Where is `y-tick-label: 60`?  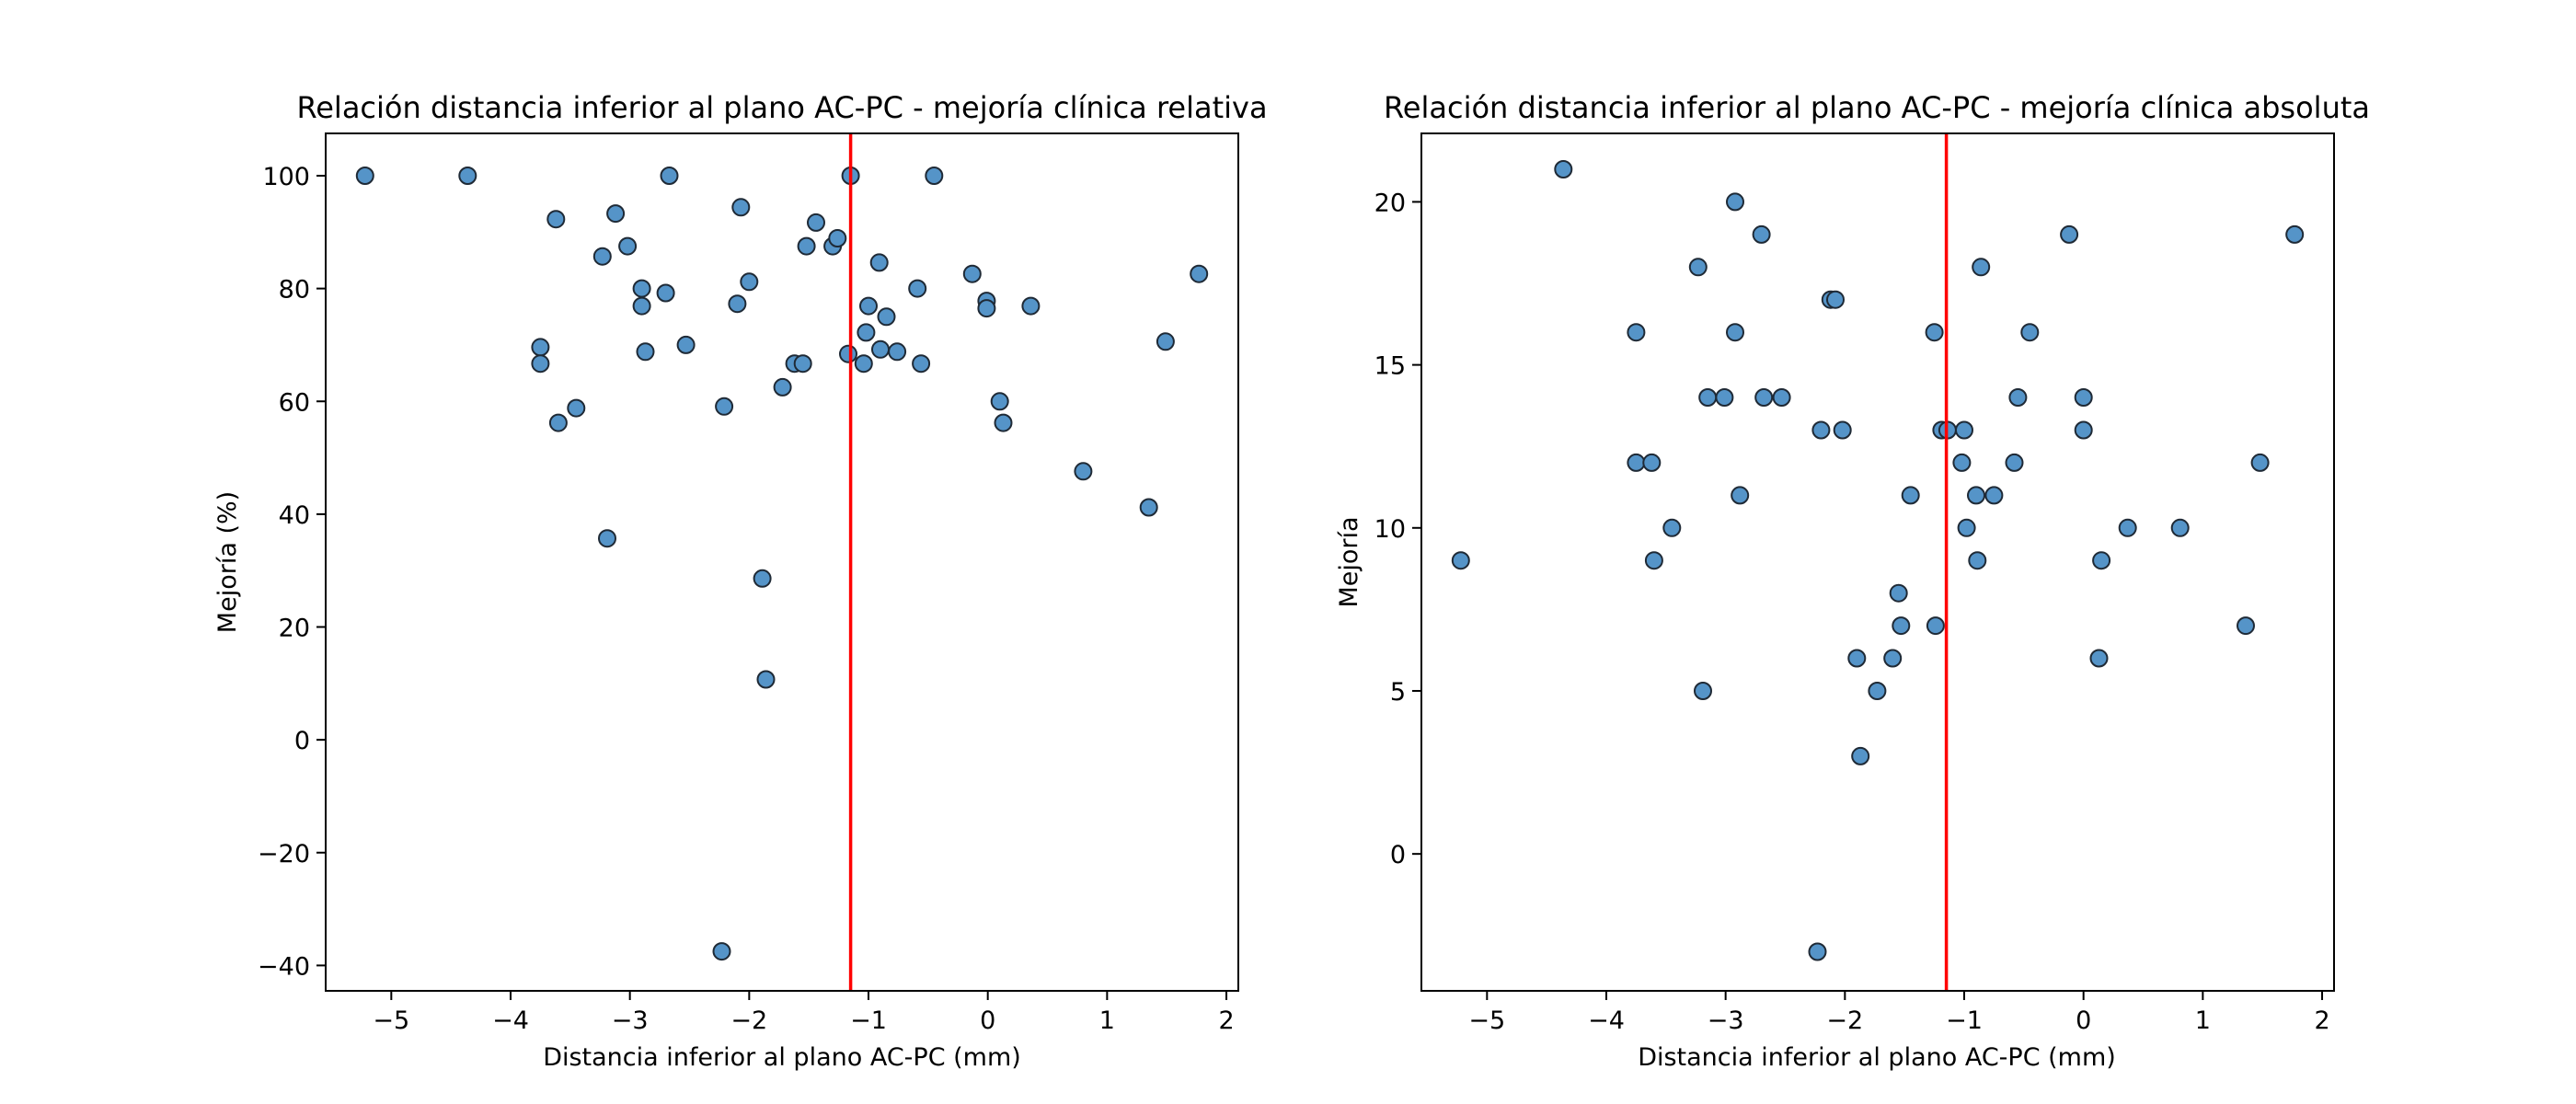 y-tick-label: 60 is located at coordinates (294, 402).